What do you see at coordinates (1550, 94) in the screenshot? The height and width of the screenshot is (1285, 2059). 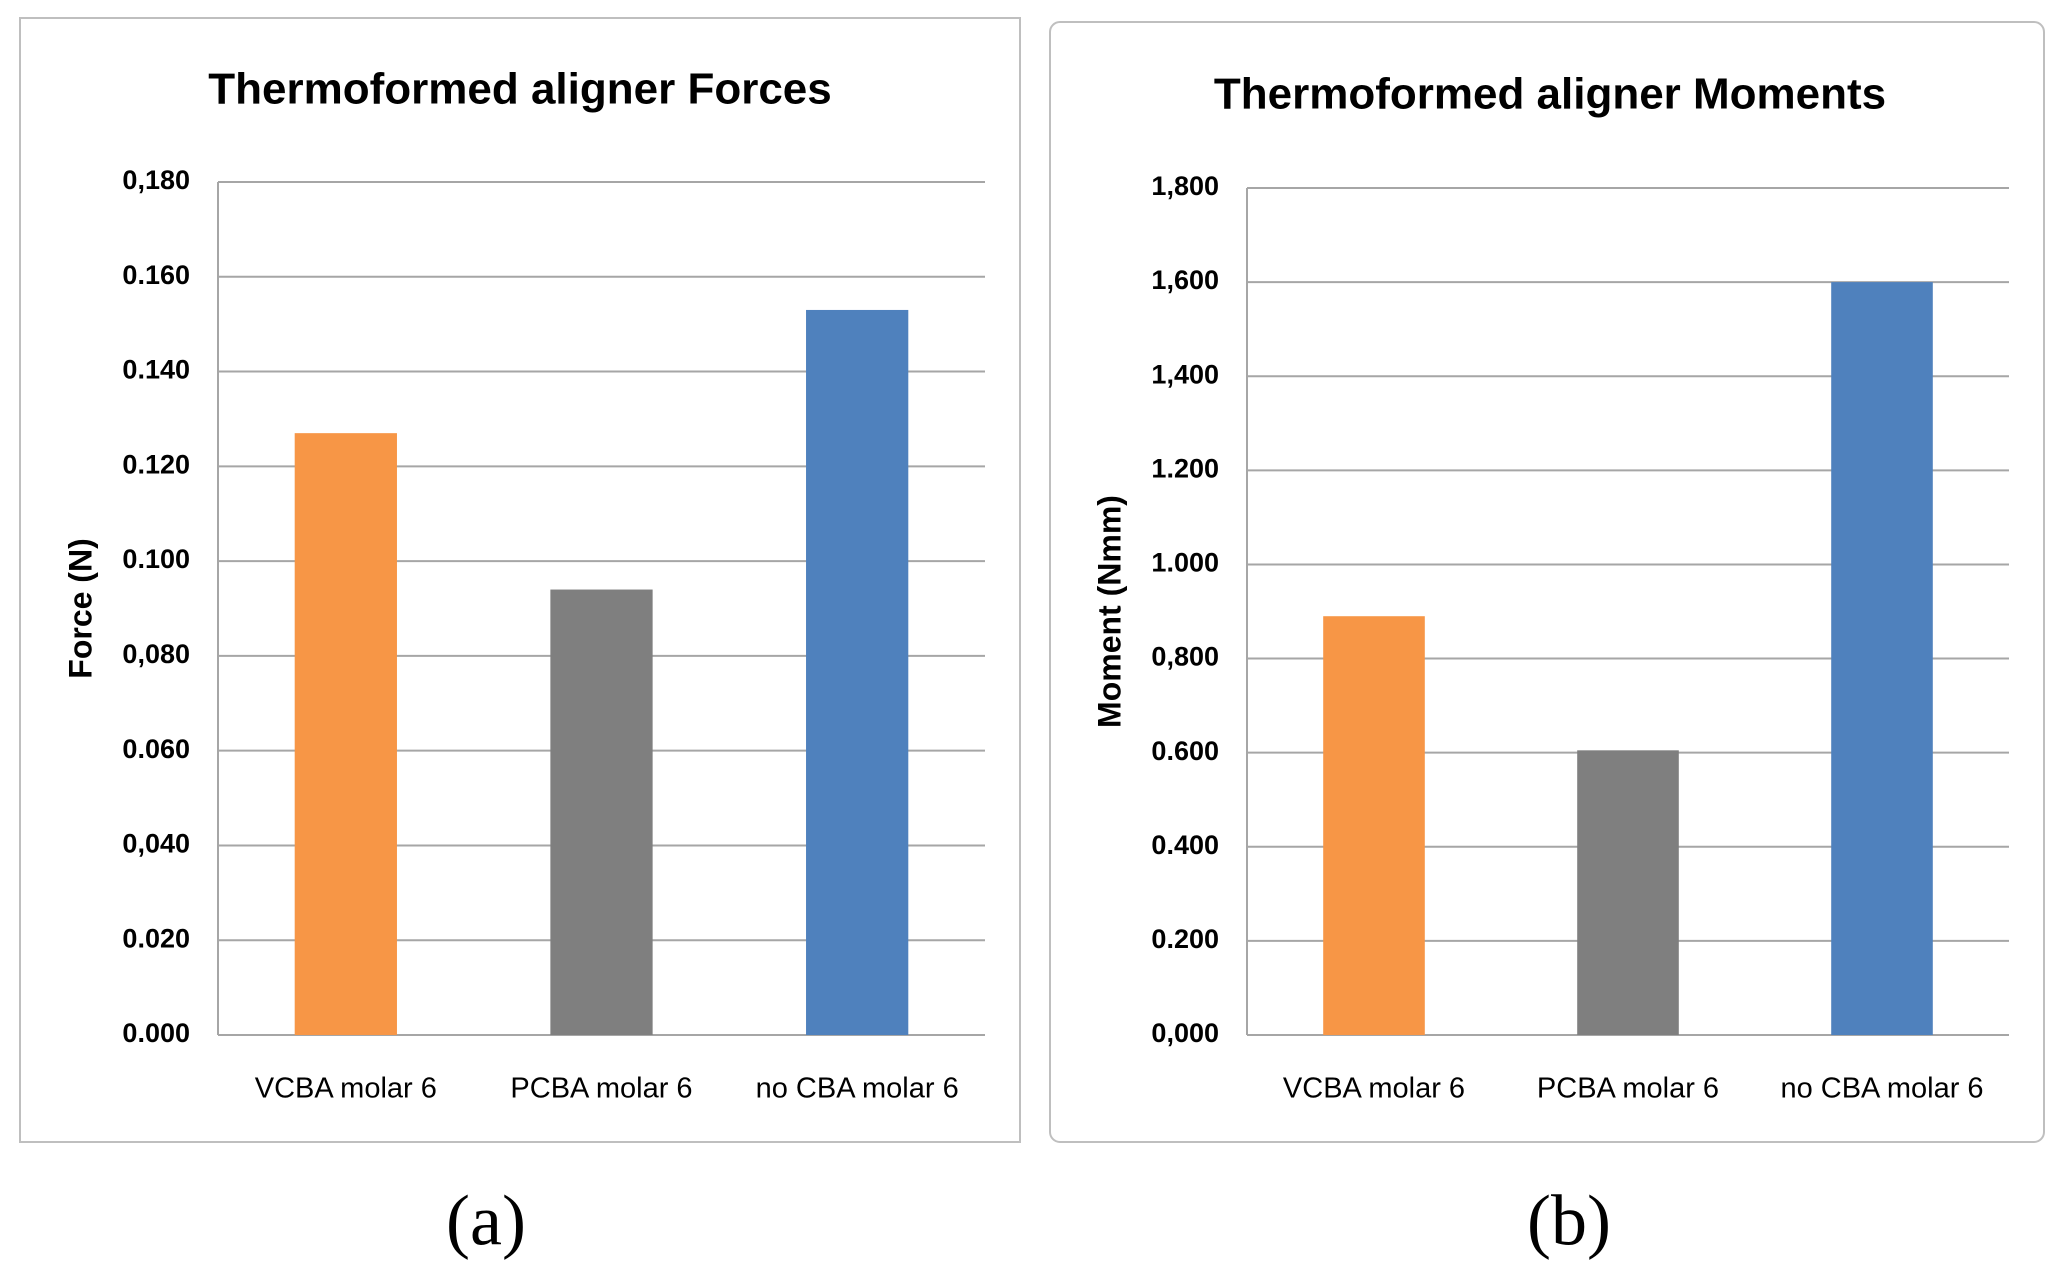 I see `chart-title: Thermoformed aligner Moments` at bounding box center [1550, 94].